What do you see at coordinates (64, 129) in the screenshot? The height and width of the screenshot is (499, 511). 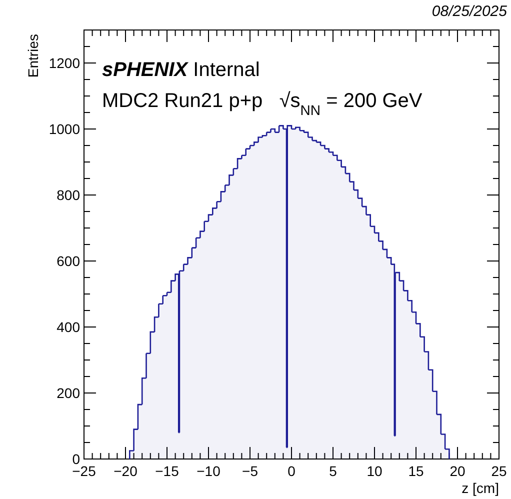 I see `y-tick-label: 1000` at bounding box center [64, 129].